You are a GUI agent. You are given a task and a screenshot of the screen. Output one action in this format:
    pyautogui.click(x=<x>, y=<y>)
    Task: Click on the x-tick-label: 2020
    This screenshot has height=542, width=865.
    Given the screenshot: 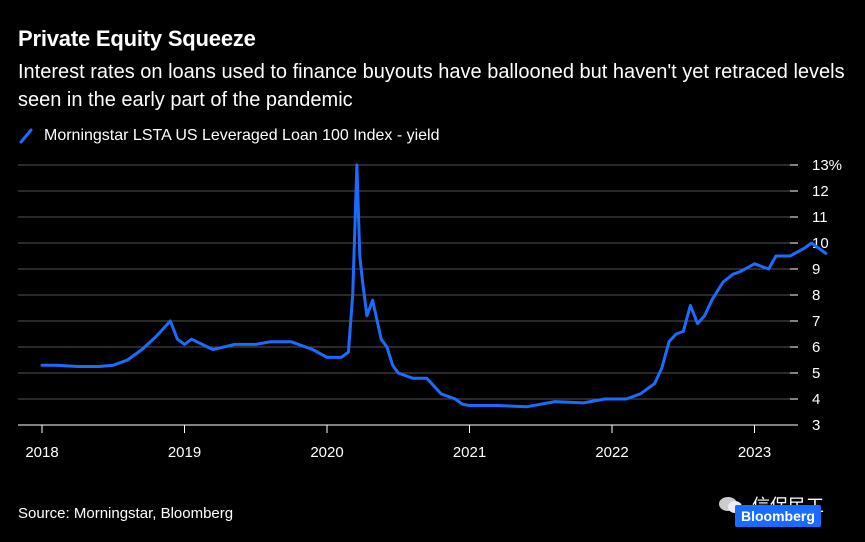 What is the action you would take?
    pyautogui.click(x=326, y=452)
    